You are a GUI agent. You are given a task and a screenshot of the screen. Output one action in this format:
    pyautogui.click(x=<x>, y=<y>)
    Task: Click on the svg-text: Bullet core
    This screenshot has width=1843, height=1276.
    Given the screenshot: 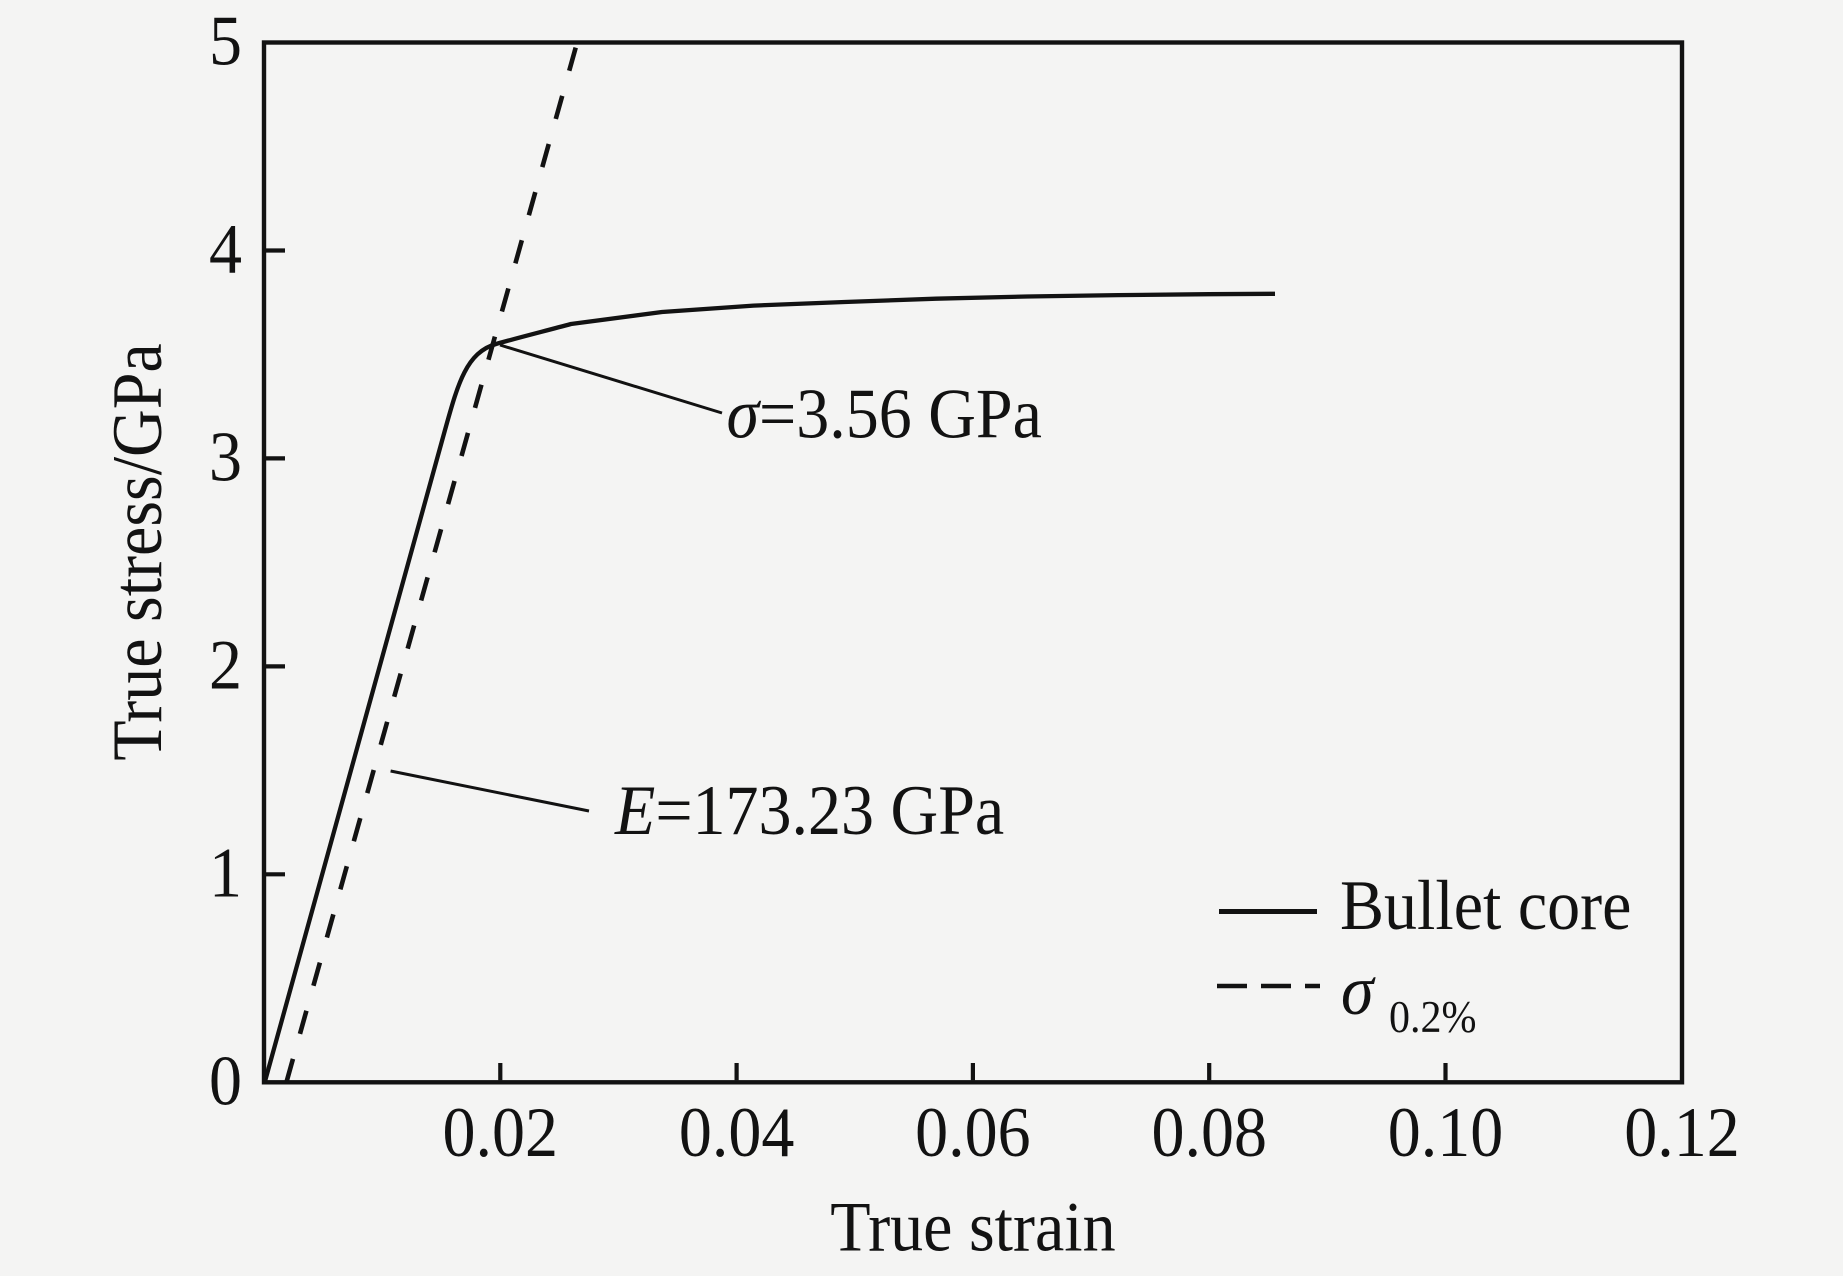 What is the action you would take?
    pyautogui.click(x=1485, y=905)
    